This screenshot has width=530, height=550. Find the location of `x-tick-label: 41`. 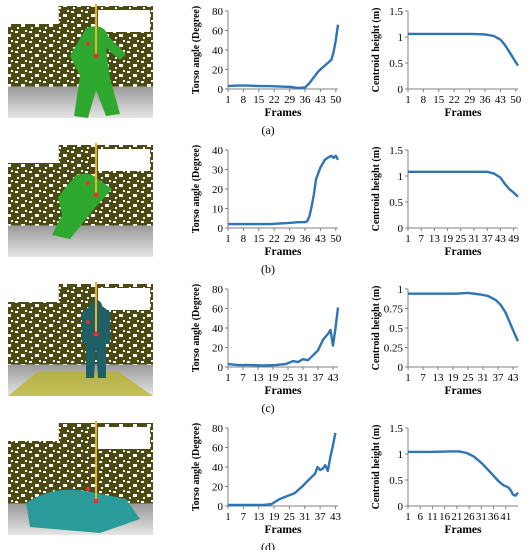

x-tick-label: 41 is located at coordinates (505, 517).